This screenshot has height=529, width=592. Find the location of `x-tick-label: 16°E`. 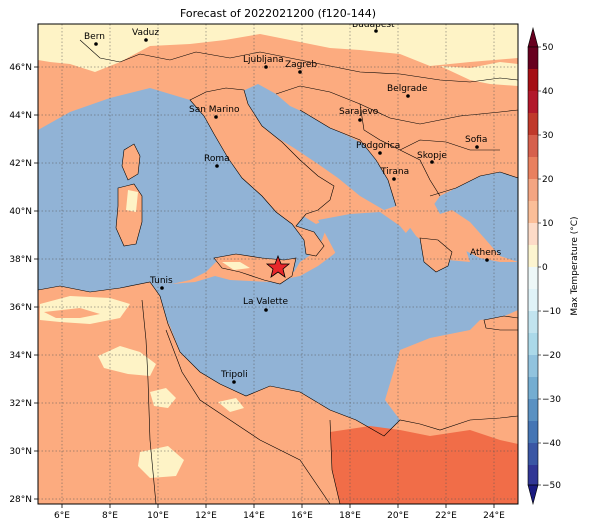

x-tick-label: 16°E is located at coordinates (302, 516).